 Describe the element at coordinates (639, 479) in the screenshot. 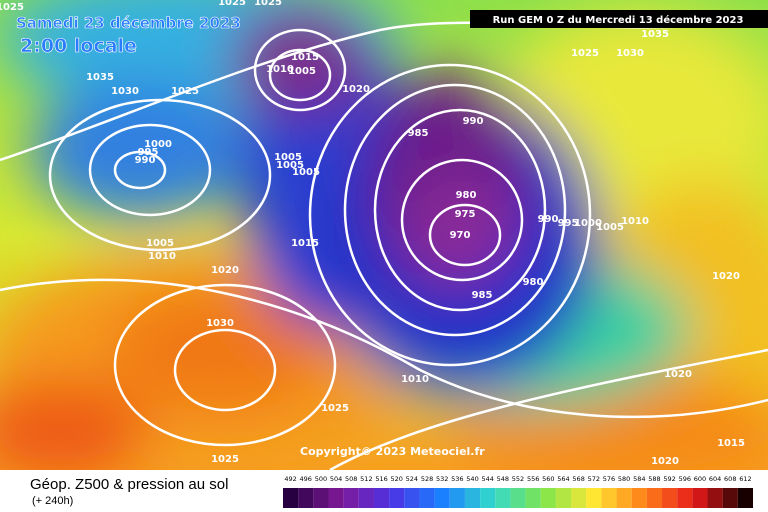

I see `scale-label: 584` at that location.